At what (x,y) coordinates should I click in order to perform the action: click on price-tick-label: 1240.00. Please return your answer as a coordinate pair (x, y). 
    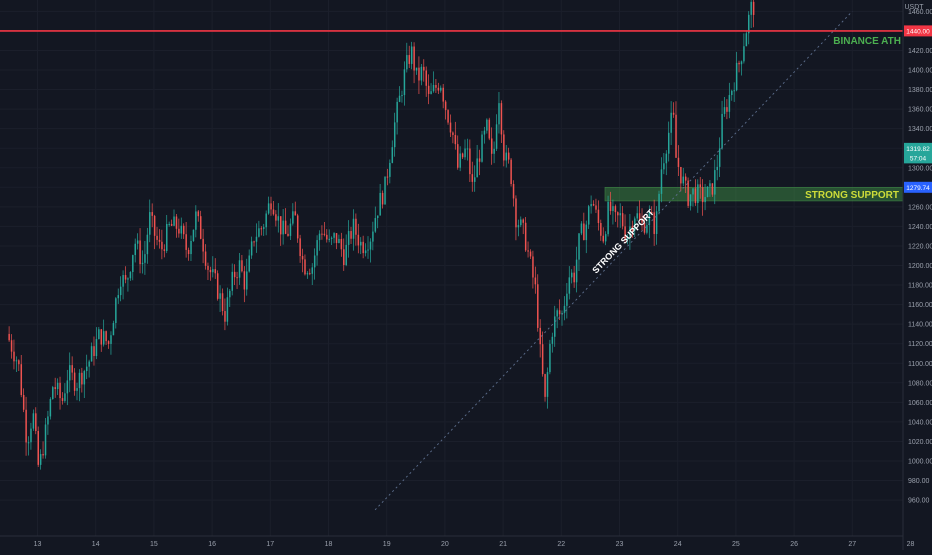
    Looking at the image, I should click on (920, 227).